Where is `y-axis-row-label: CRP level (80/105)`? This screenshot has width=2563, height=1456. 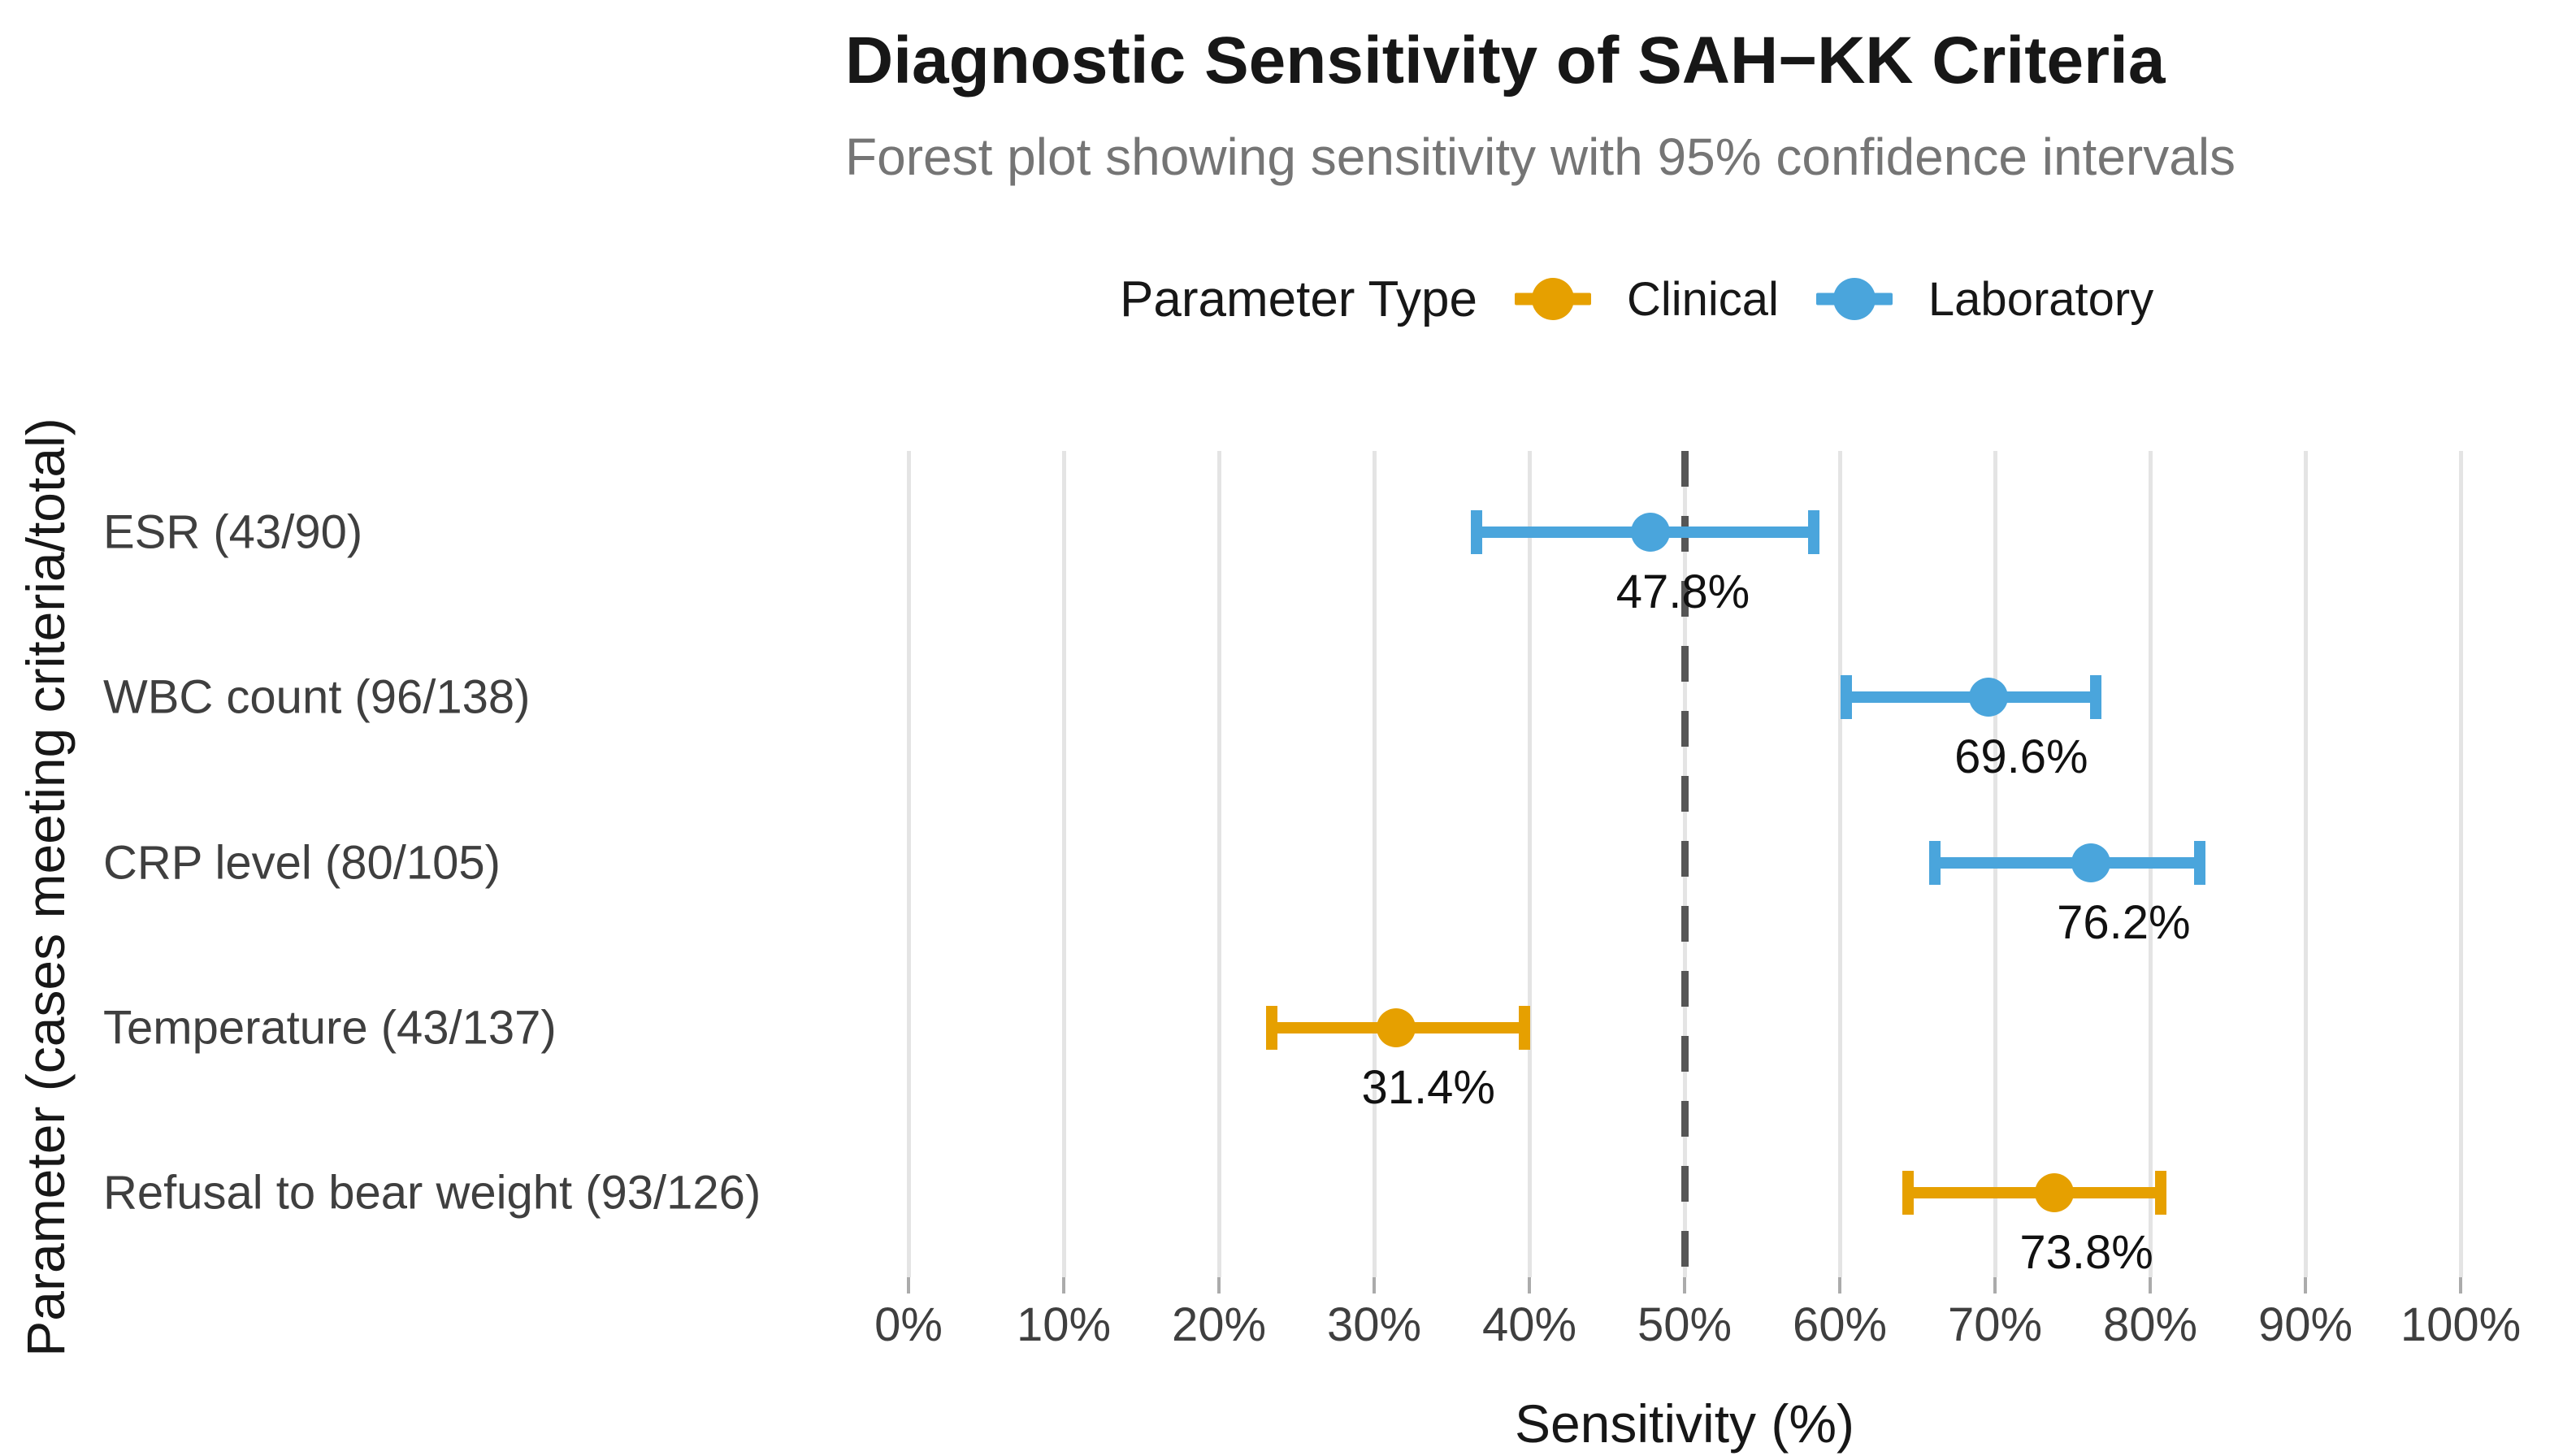
y-axis-row-label: CRP level (80/105) is located at coordinates (302, 863).